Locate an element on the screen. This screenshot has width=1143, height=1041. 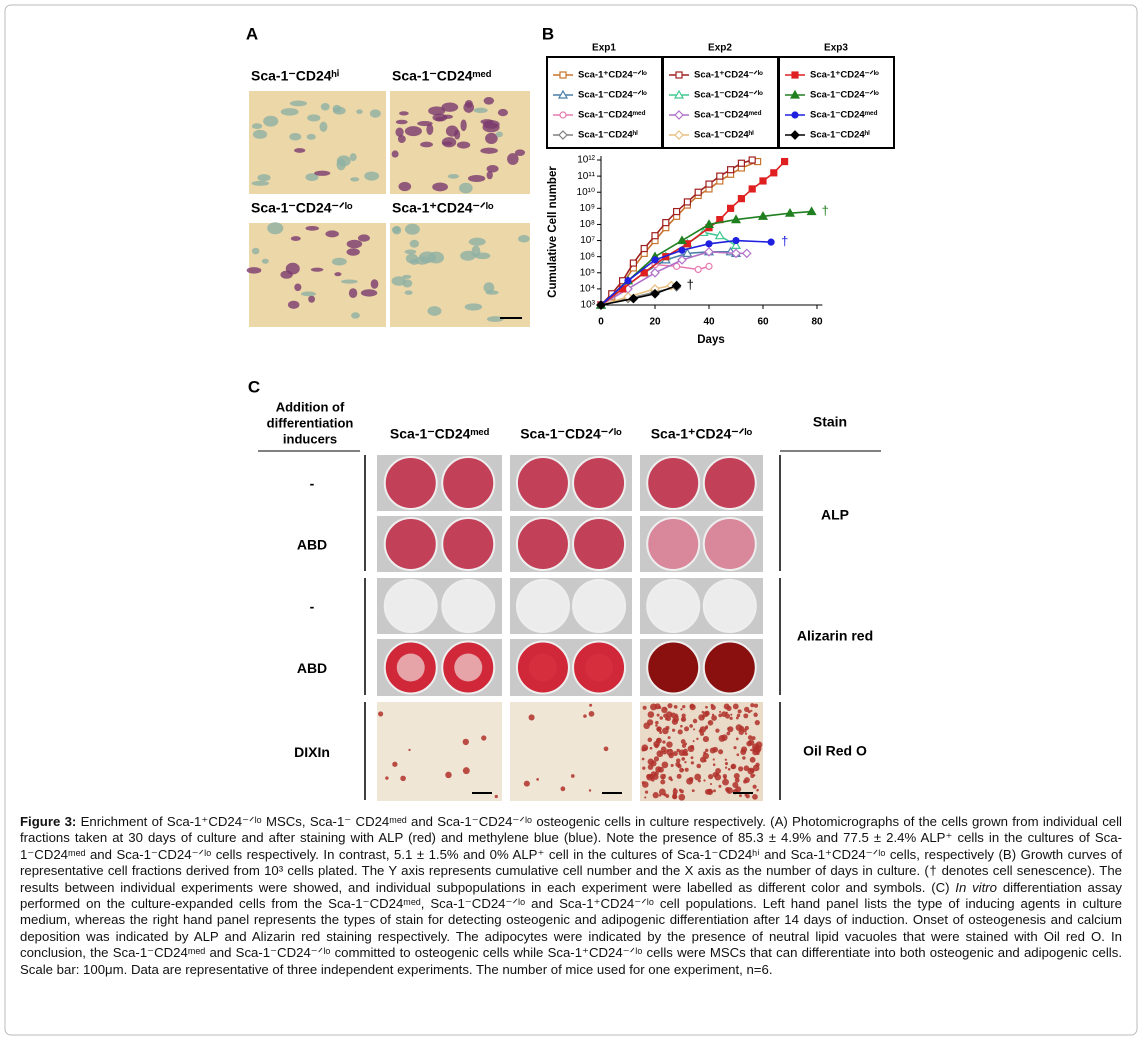
row-label: DIXIn is located at coordinates (312, 752).